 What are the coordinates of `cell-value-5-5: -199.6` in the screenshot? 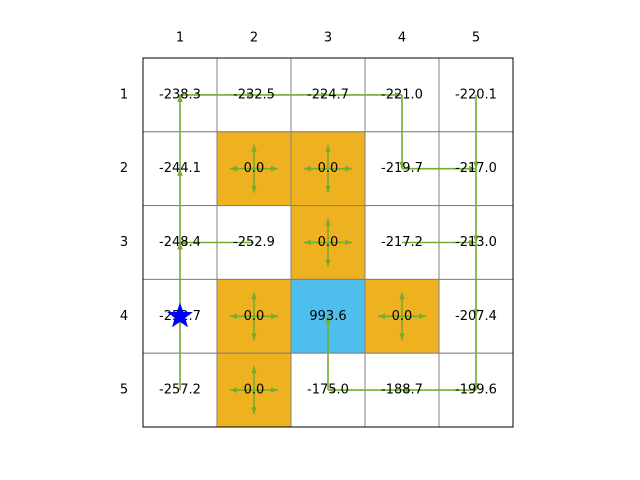 It's located at (476, 390).